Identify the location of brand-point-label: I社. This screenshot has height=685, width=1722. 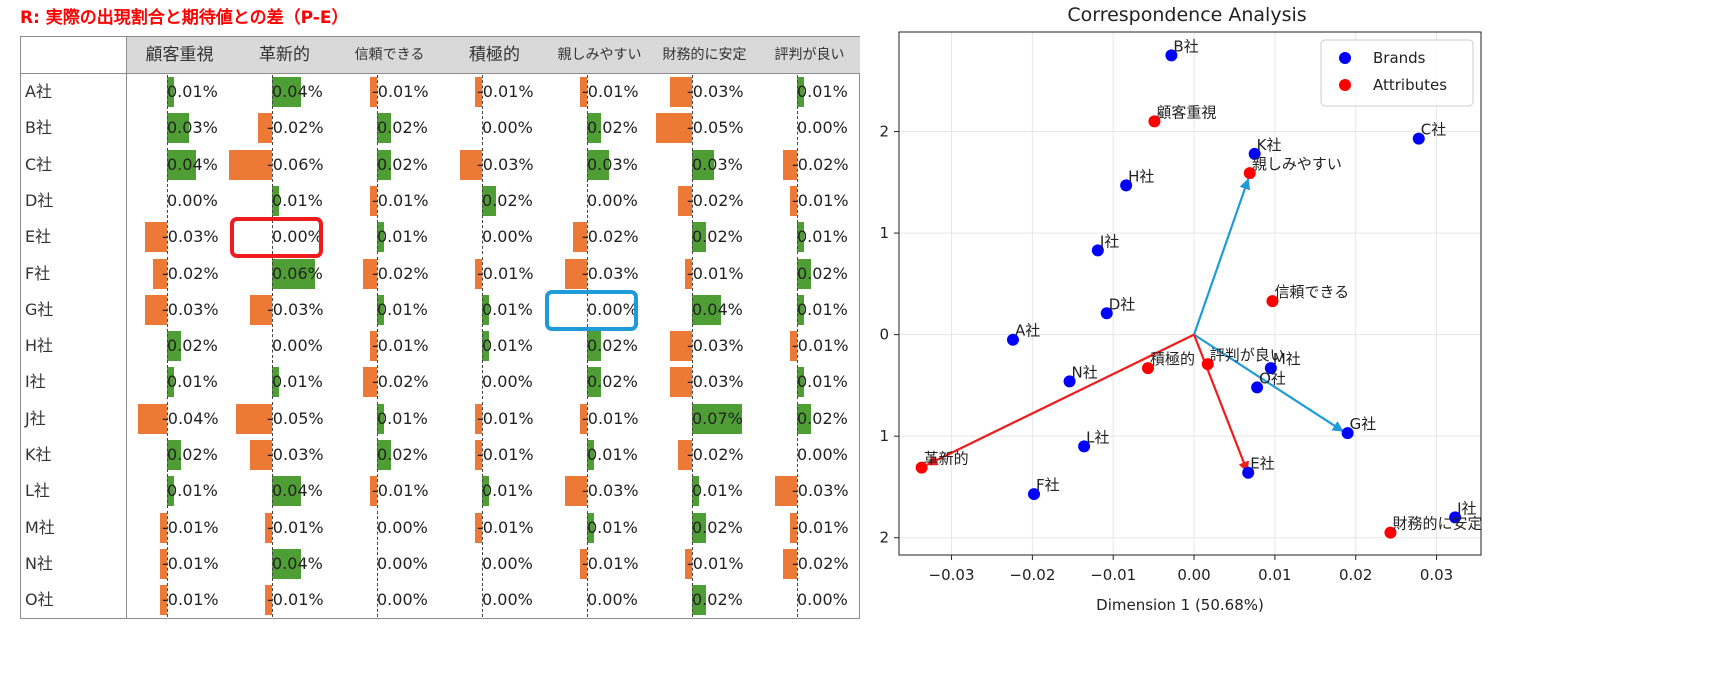
(1466, 508).